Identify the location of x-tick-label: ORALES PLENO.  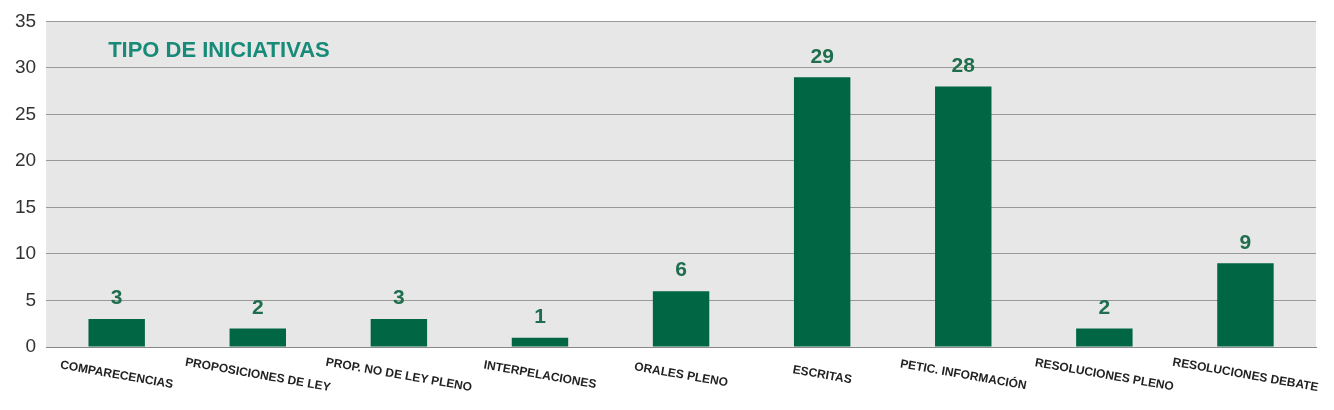
(681, 374).